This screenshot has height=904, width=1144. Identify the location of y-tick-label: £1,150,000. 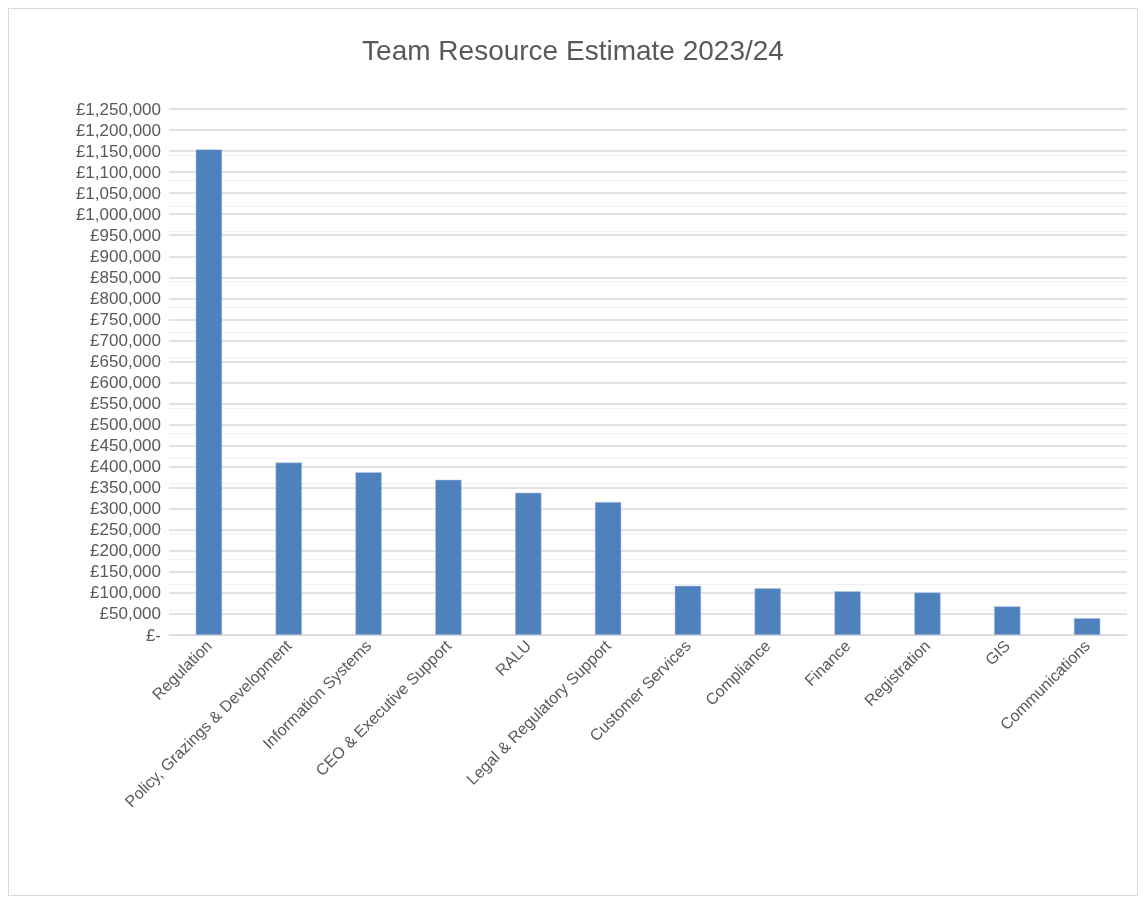
(118, 151).